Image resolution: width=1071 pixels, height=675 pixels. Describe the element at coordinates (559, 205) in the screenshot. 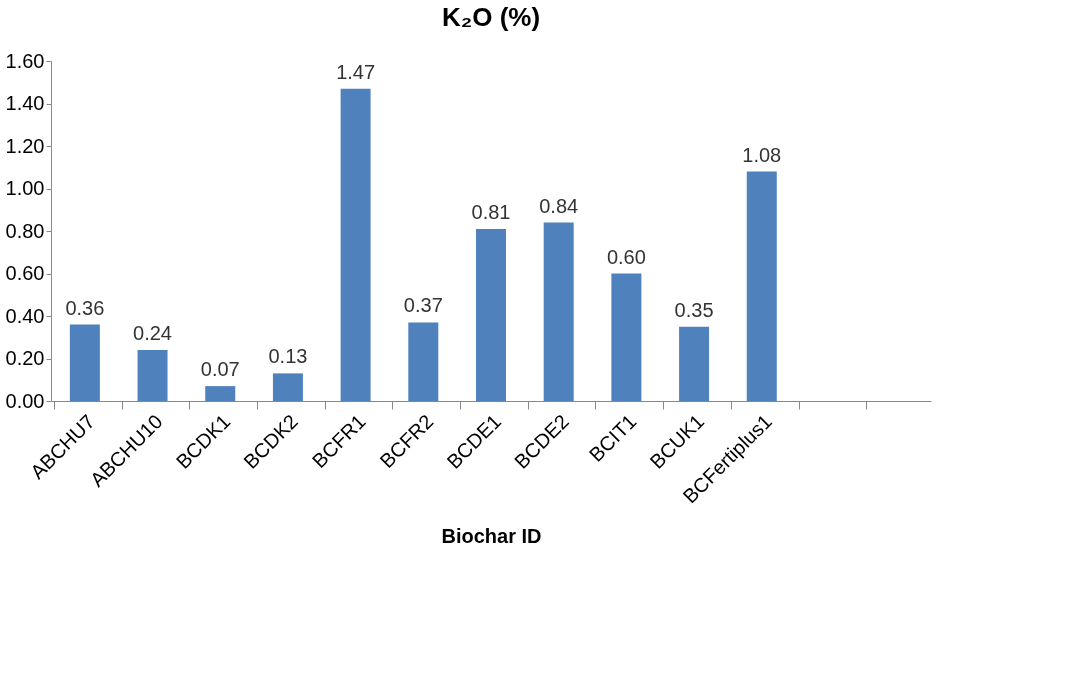

I see `data-label: 0.84` at that location.